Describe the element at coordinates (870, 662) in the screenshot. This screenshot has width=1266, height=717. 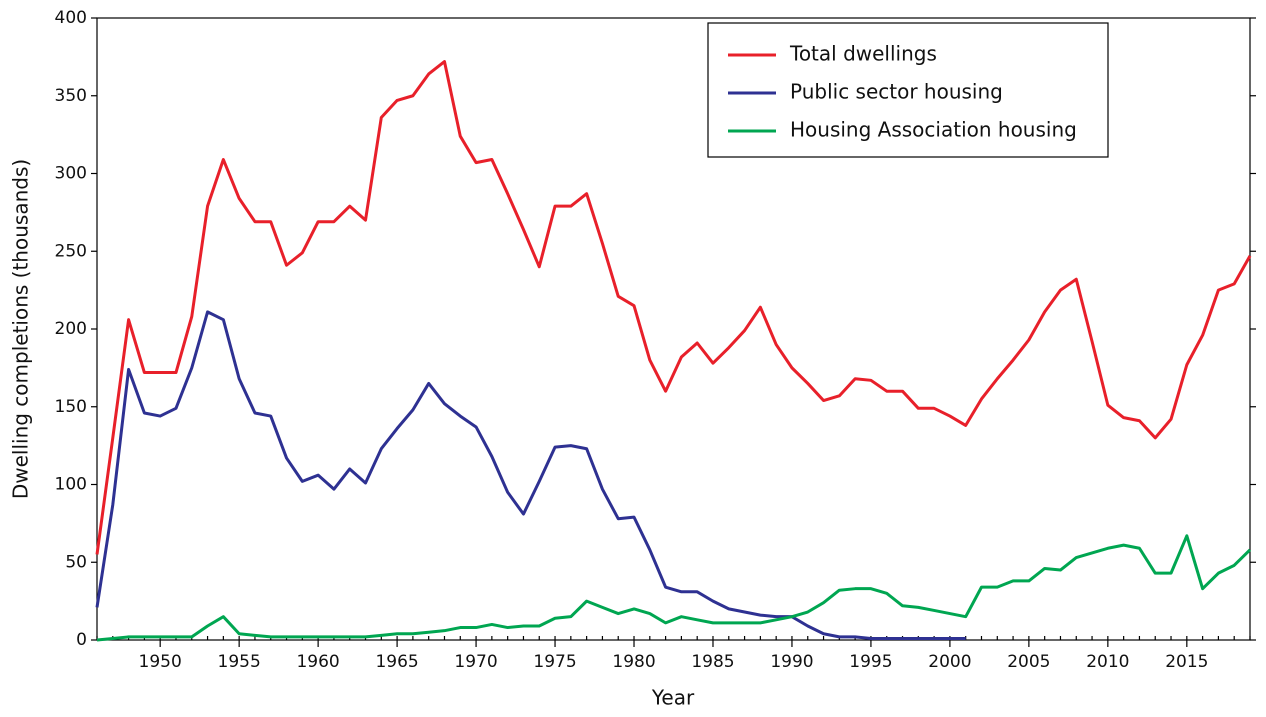
I see `x-tick-label: 1995` at that location.